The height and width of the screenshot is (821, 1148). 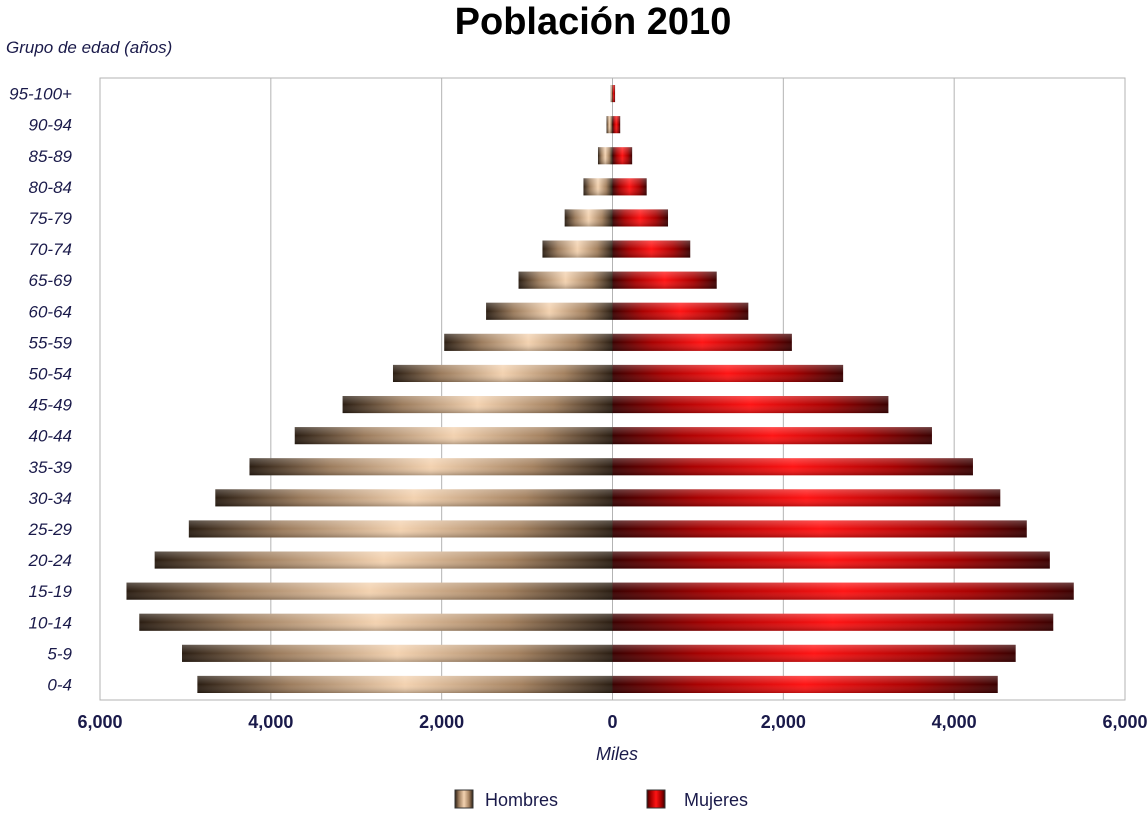 What do you see at coordinates (716, 800) in the screenshot?
I see `legend-label-mujeres: Mujeres` at bounding box center [716, 800].